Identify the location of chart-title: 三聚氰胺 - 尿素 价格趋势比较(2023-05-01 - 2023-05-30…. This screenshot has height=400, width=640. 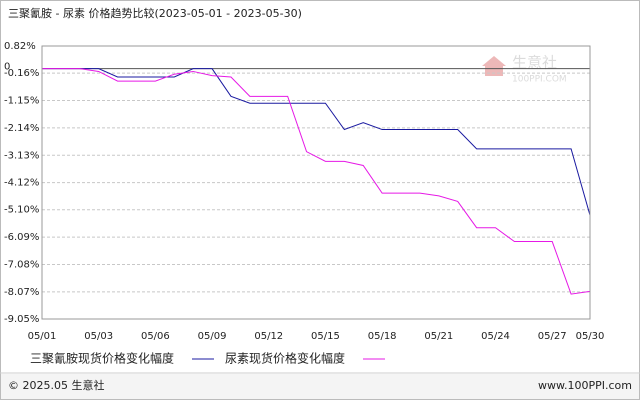
(155, 13).